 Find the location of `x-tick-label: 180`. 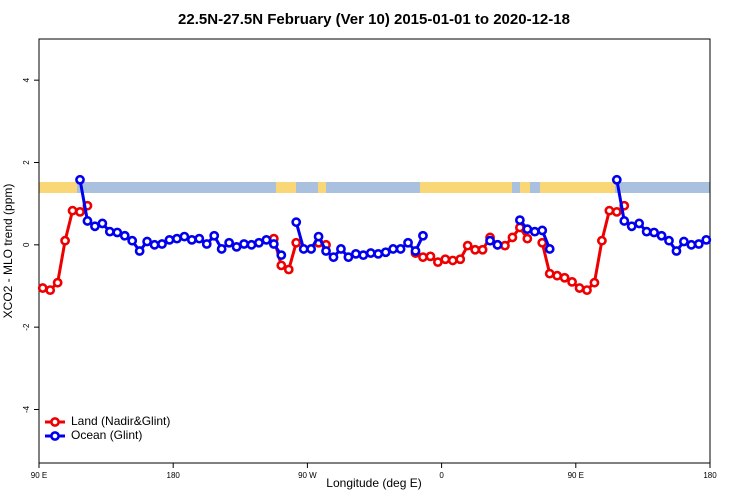

x-tick-label: 180 is located at coordinates (174, 475).